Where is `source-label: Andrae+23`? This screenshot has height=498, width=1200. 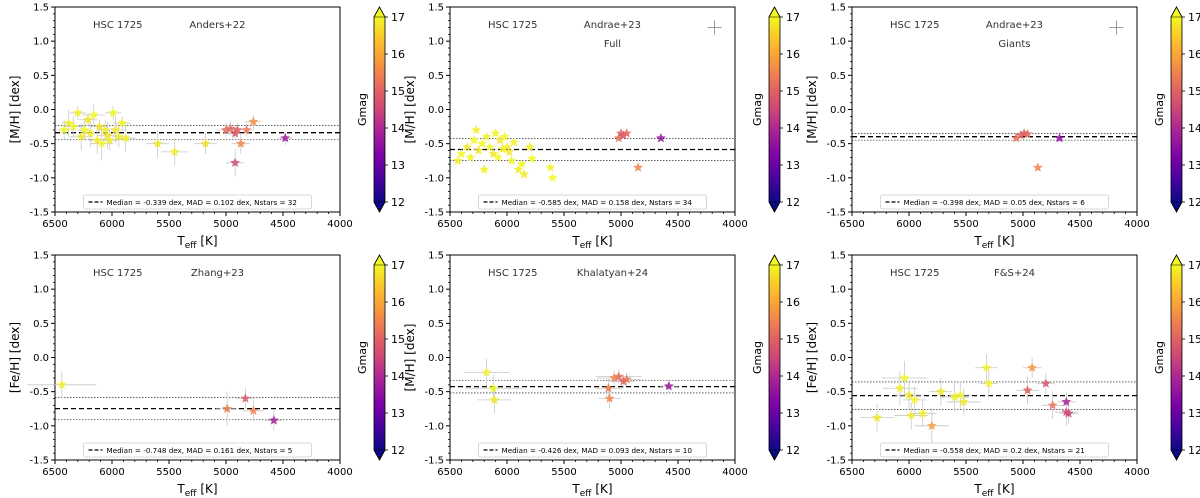 source-label: Andrae+23 is located at coordinates (1014, 25).